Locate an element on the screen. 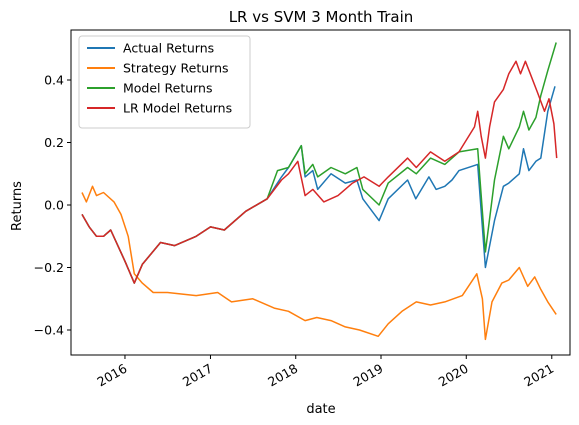  y-tick-label: −0.4 is located at coordinates (49, 330).